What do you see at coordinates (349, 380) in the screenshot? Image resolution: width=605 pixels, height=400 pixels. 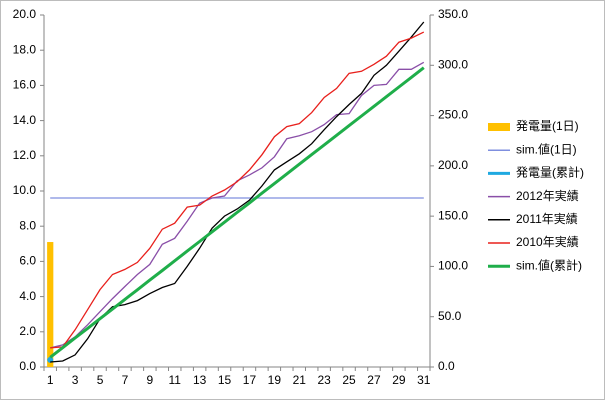 I see `x-tick-label: 25` at bounding box center [349, 380].